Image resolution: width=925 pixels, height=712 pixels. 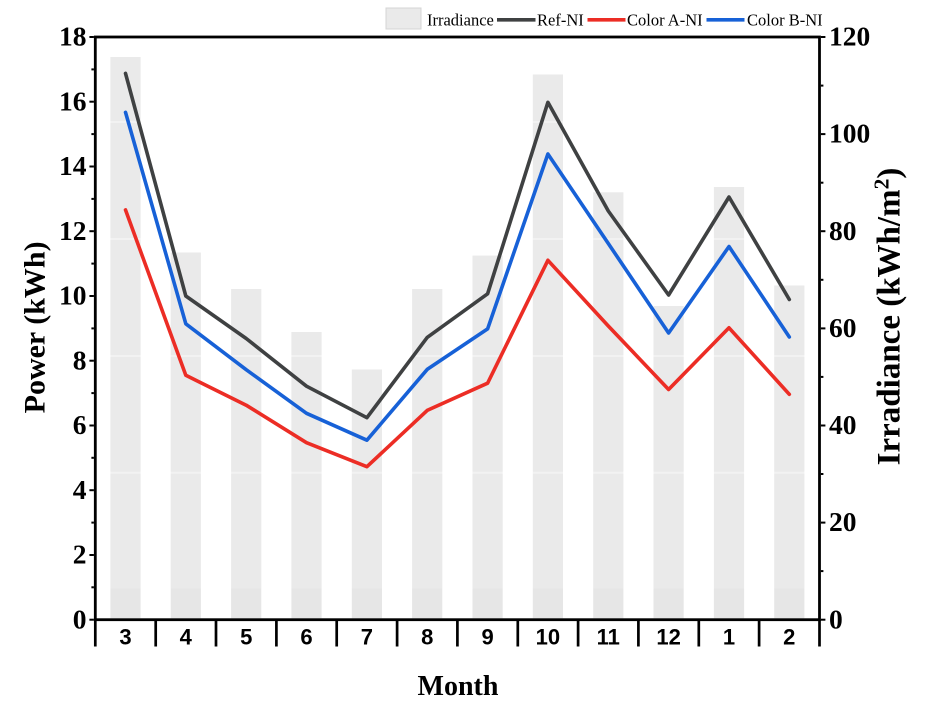 I want to click on svg-text: 3, so click(x=125, y=637).